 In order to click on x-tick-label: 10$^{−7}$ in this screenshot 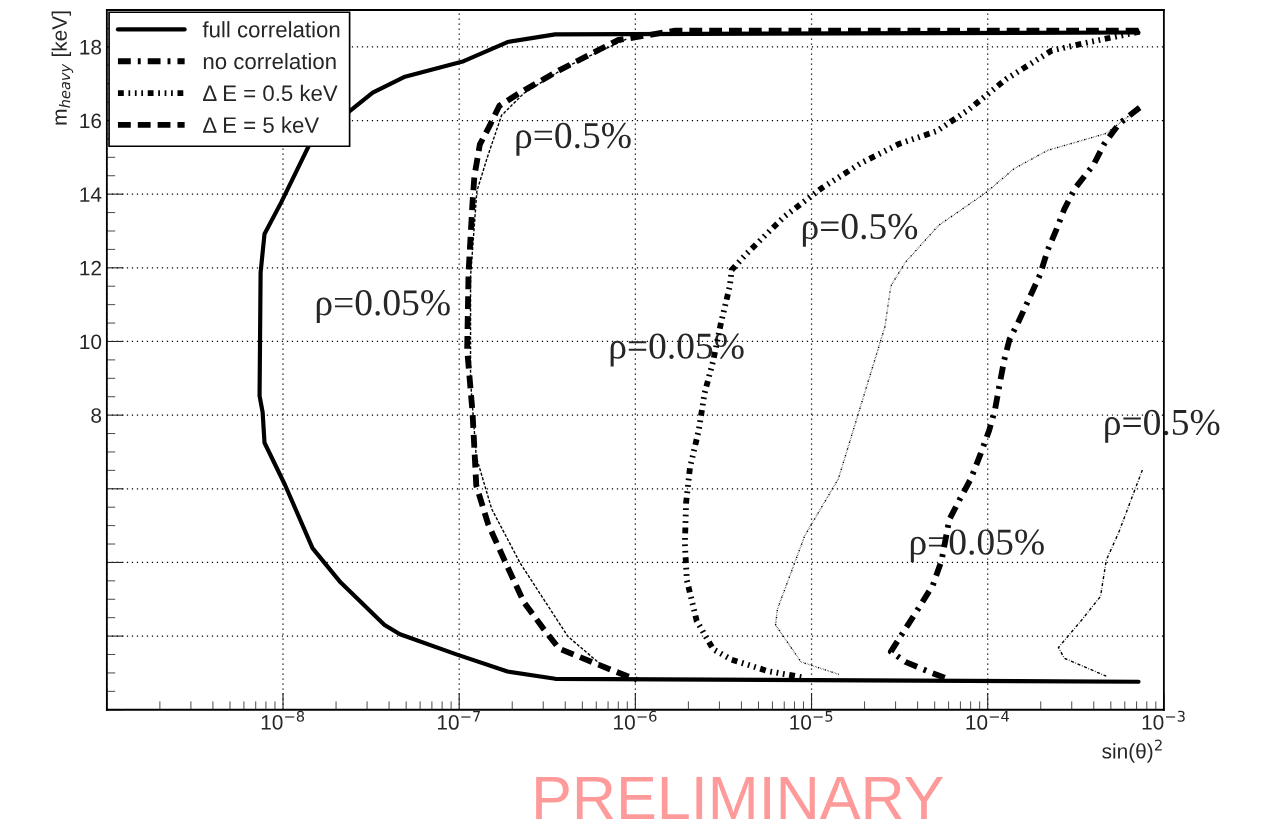, I will do `click(458, 720)`.